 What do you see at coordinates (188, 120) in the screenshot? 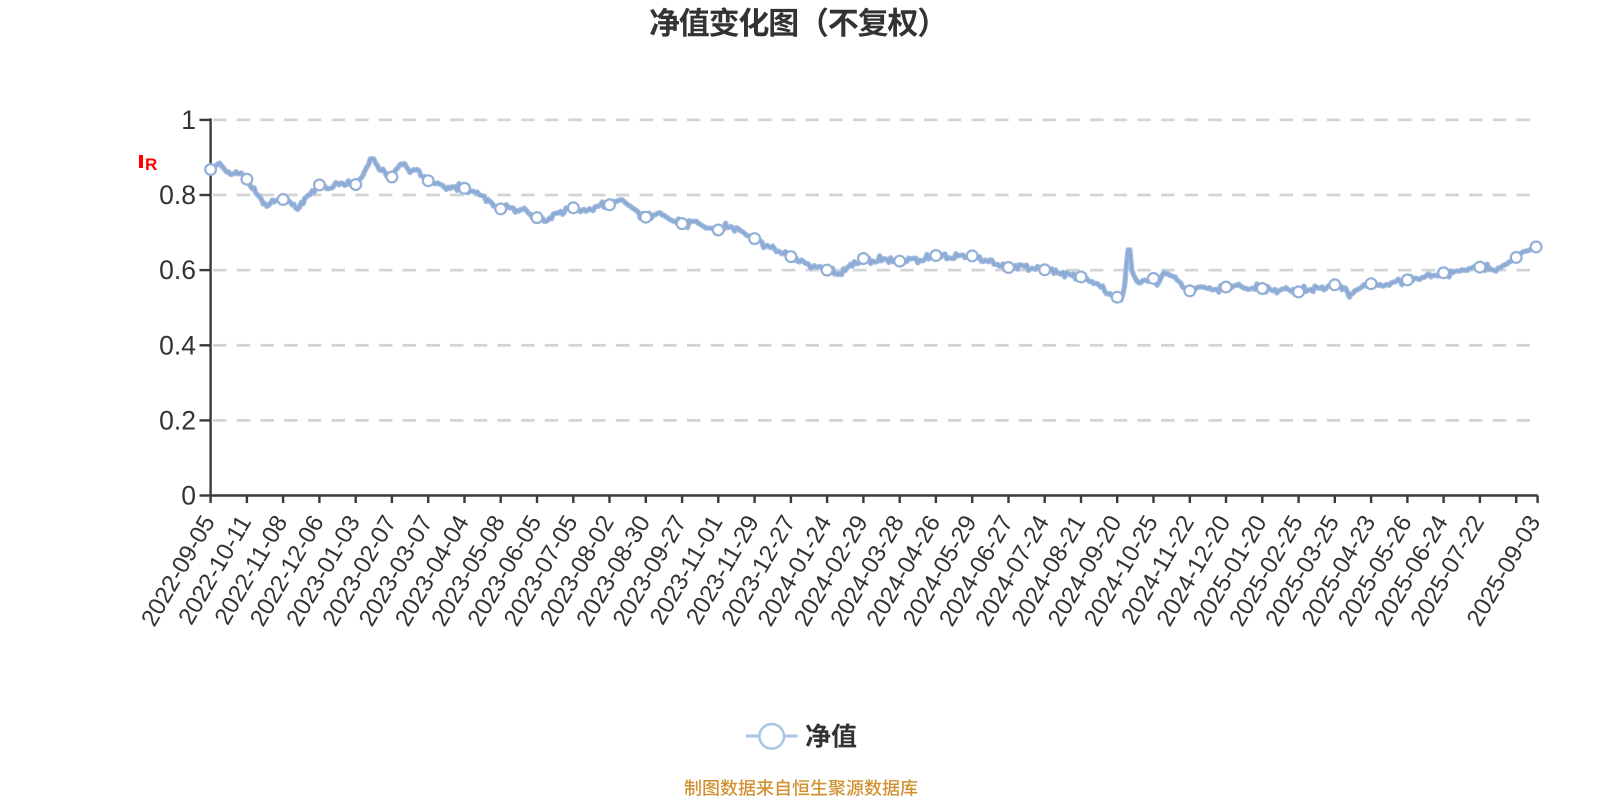
I see `svg-text: 1` at bounding box center [188, 120].